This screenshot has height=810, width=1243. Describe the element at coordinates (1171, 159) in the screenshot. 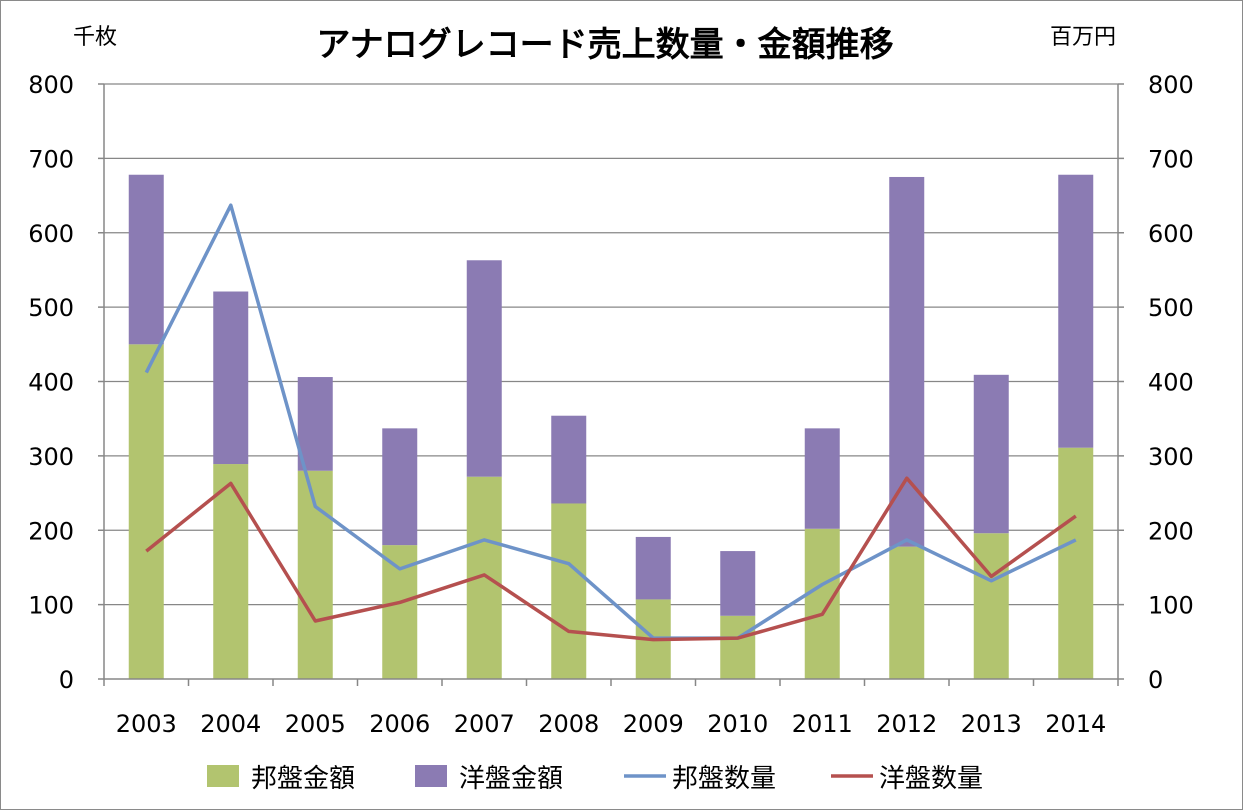

I see `y-tick-label-right: 700` at that location.